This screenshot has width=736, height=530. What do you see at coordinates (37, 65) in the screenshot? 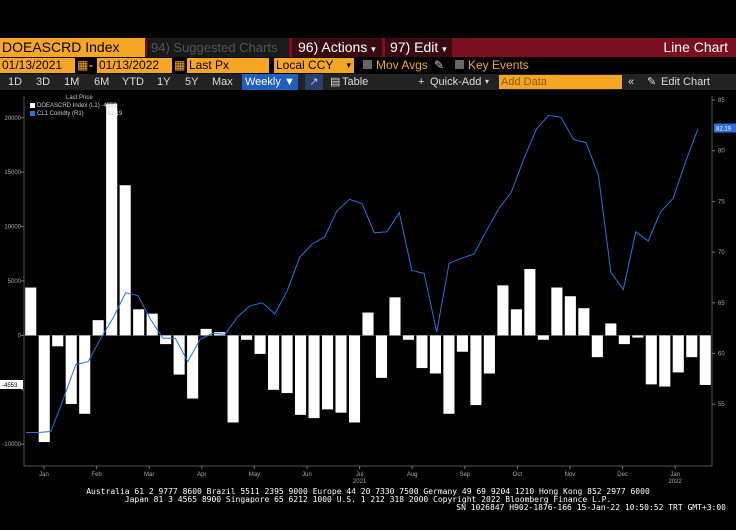
I see `start-date-field: 01/13/2021` at bounding box center [37, 65].